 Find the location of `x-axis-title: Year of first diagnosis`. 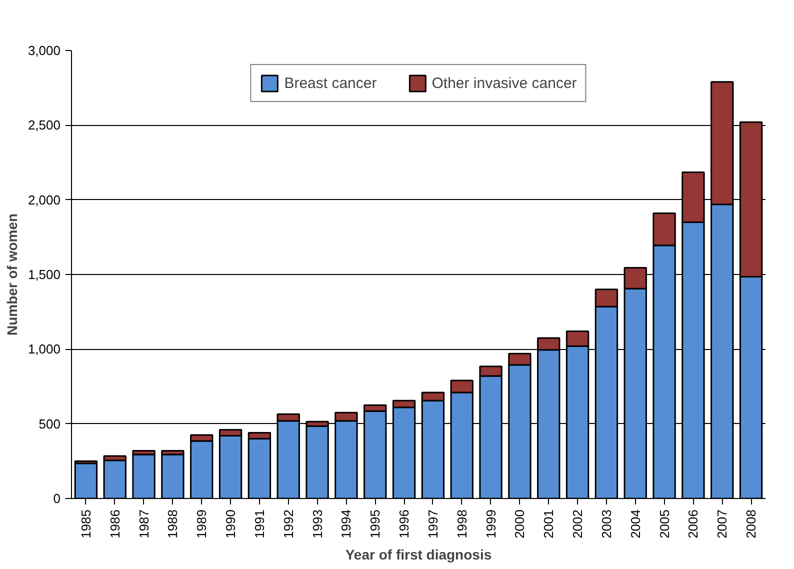

x-axis-title: Year of first diagnosis is located at coordinates (418, 554).